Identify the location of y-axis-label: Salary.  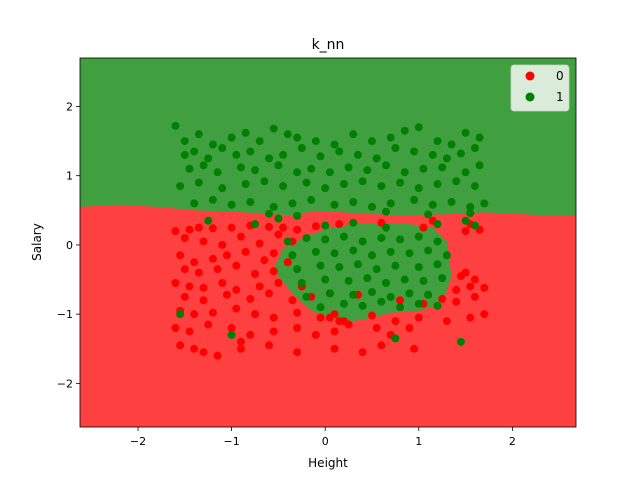
(37, 242).